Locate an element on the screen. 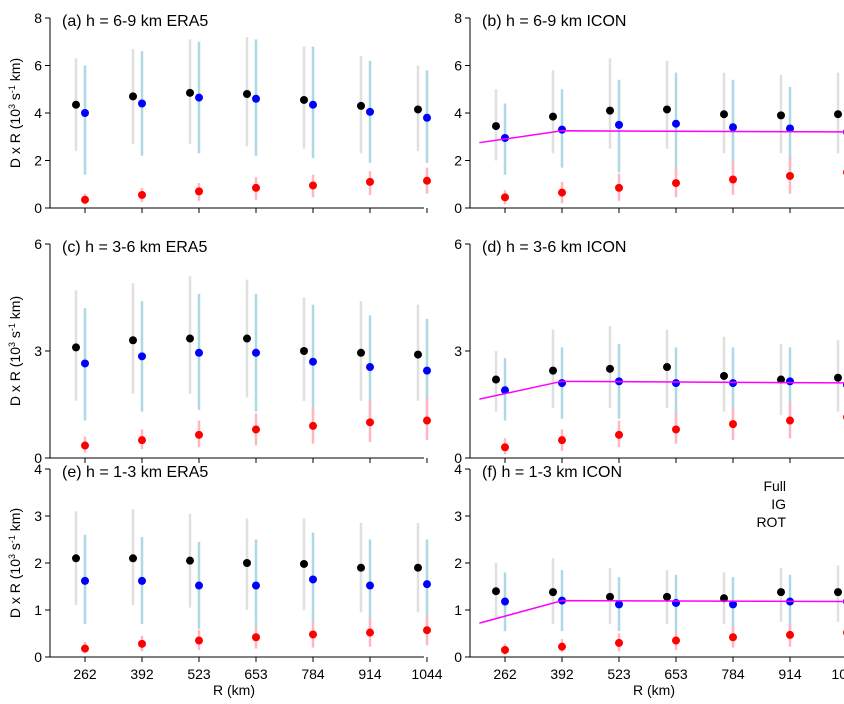 The width and height of the screenshot is (844, 704). panel-title-c: (c) h = 3-6 km ERA5 is located at coordinates (134, 247).